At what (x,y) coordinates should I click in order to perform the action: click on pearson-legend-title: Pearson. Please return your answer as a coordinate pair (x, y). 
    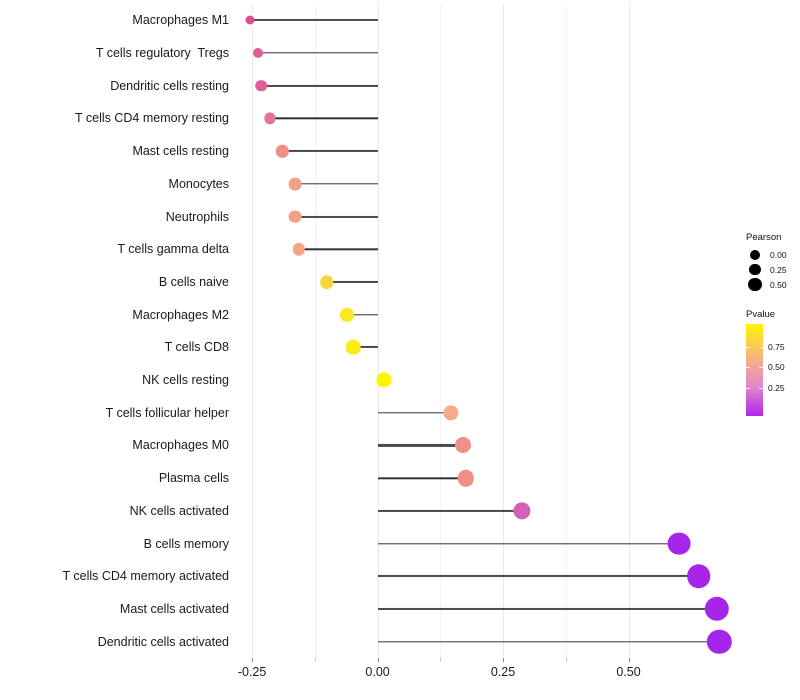
    Looking at the image, I should click on (764, 237).